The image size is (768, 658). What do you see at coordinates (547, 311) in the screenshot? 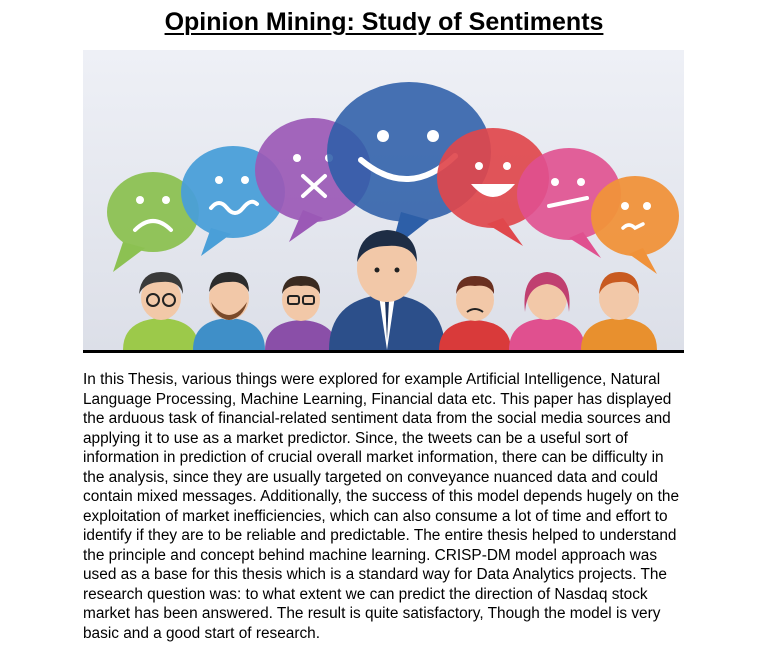
I see `person-woman-icon` at bounding box center [547, 311].